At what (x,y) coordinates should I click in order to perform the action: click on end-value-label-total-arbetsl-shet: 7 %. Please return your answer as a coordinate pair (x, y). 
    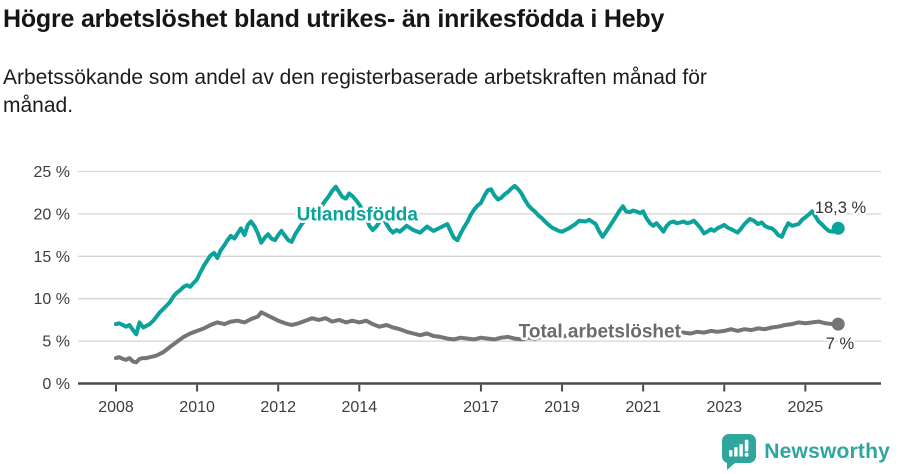
    Looking at the image, I should click on (840, 344).